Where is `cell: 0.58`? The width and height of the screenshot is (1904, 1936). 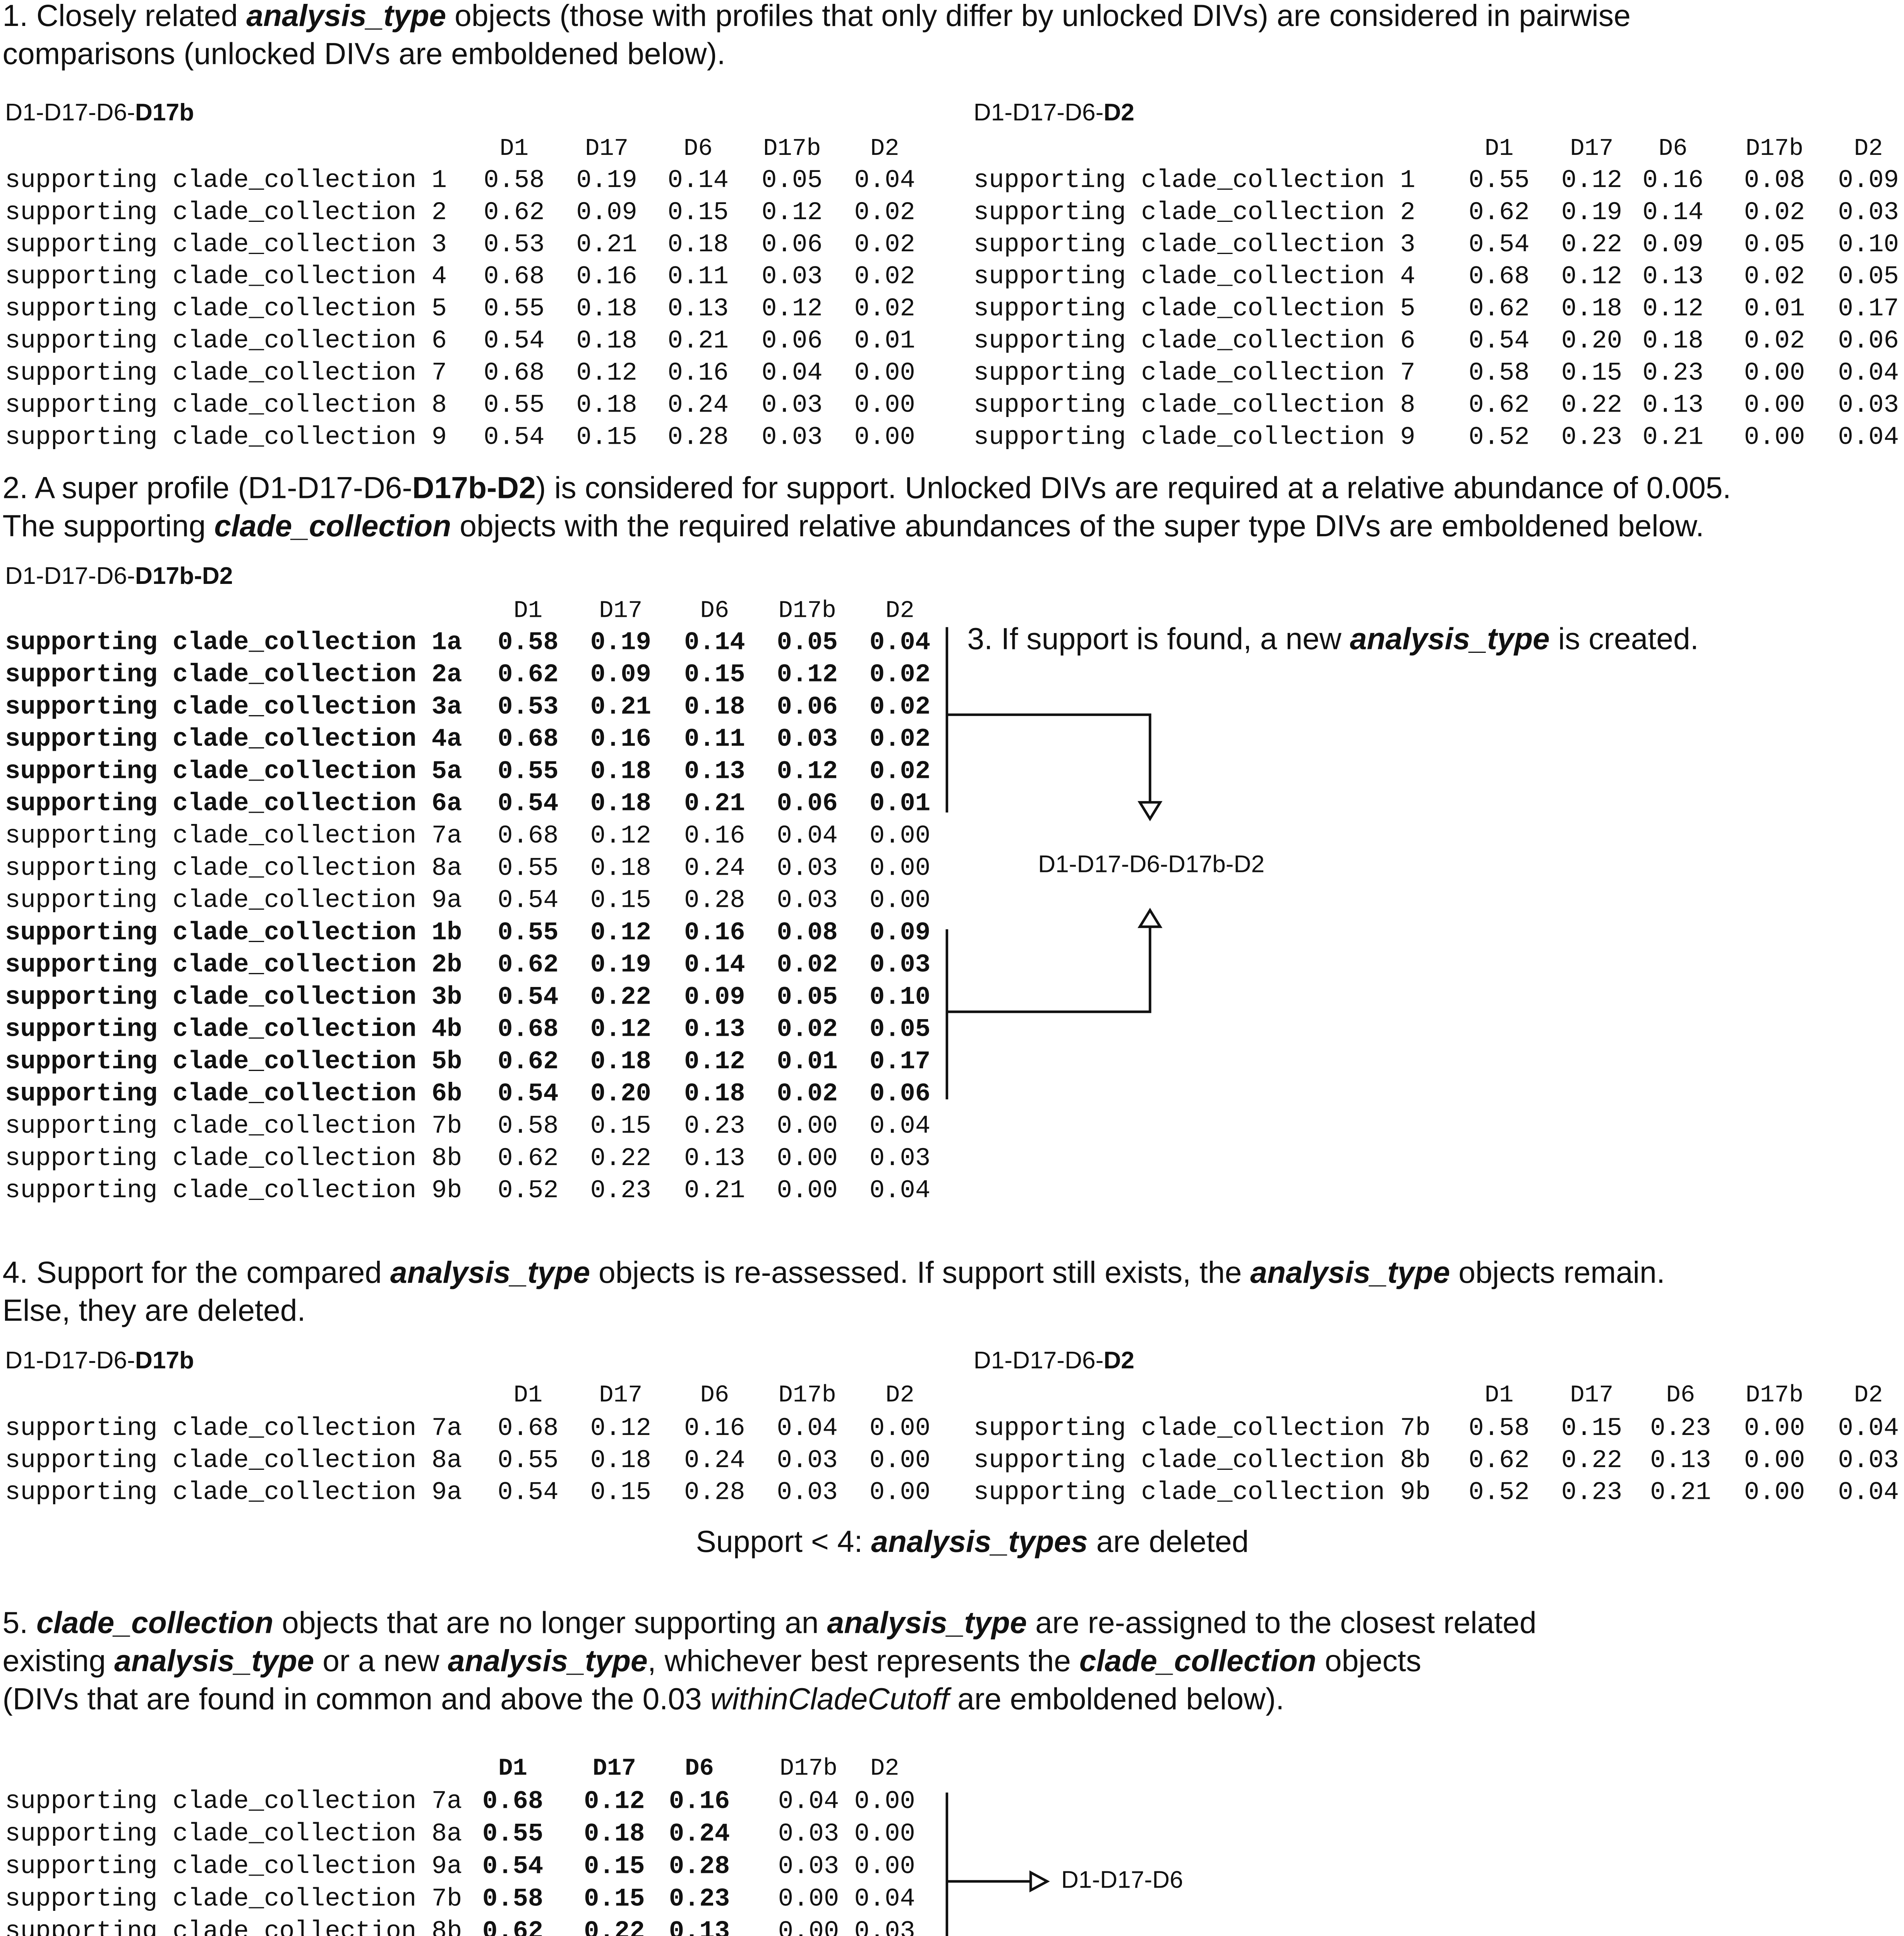
cell: 0.58 is located at coordinates (528, 642).